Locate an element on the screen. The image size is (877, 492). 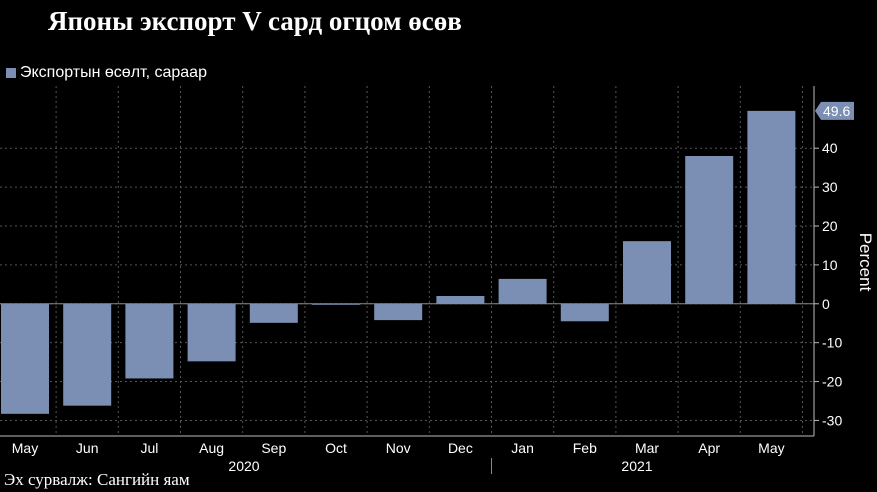
x-tick-label: Apr is located at coordinates (709, 448).